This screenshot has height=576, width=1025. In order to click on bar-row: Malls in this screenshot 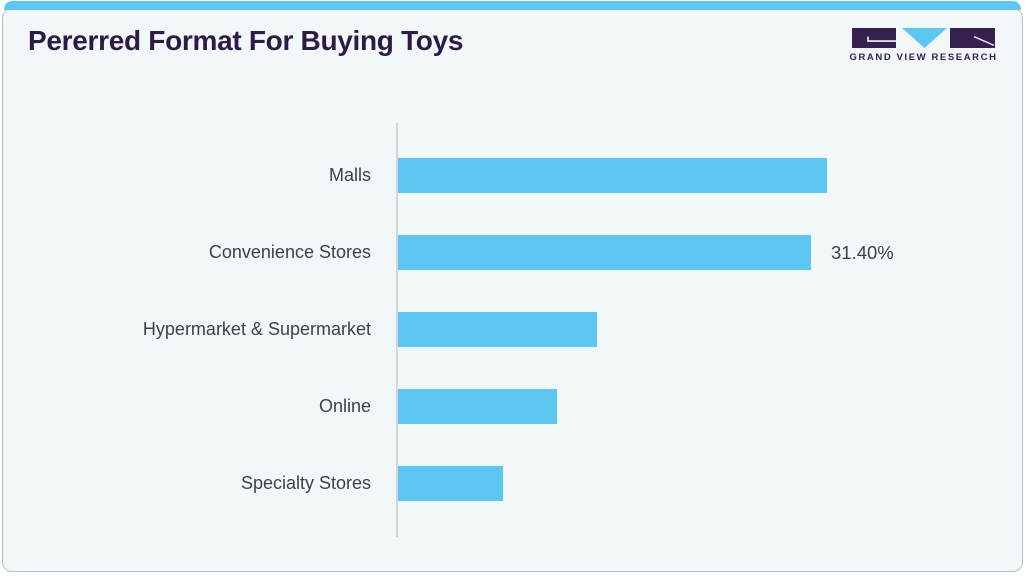, I will do `click(512, 175)`.